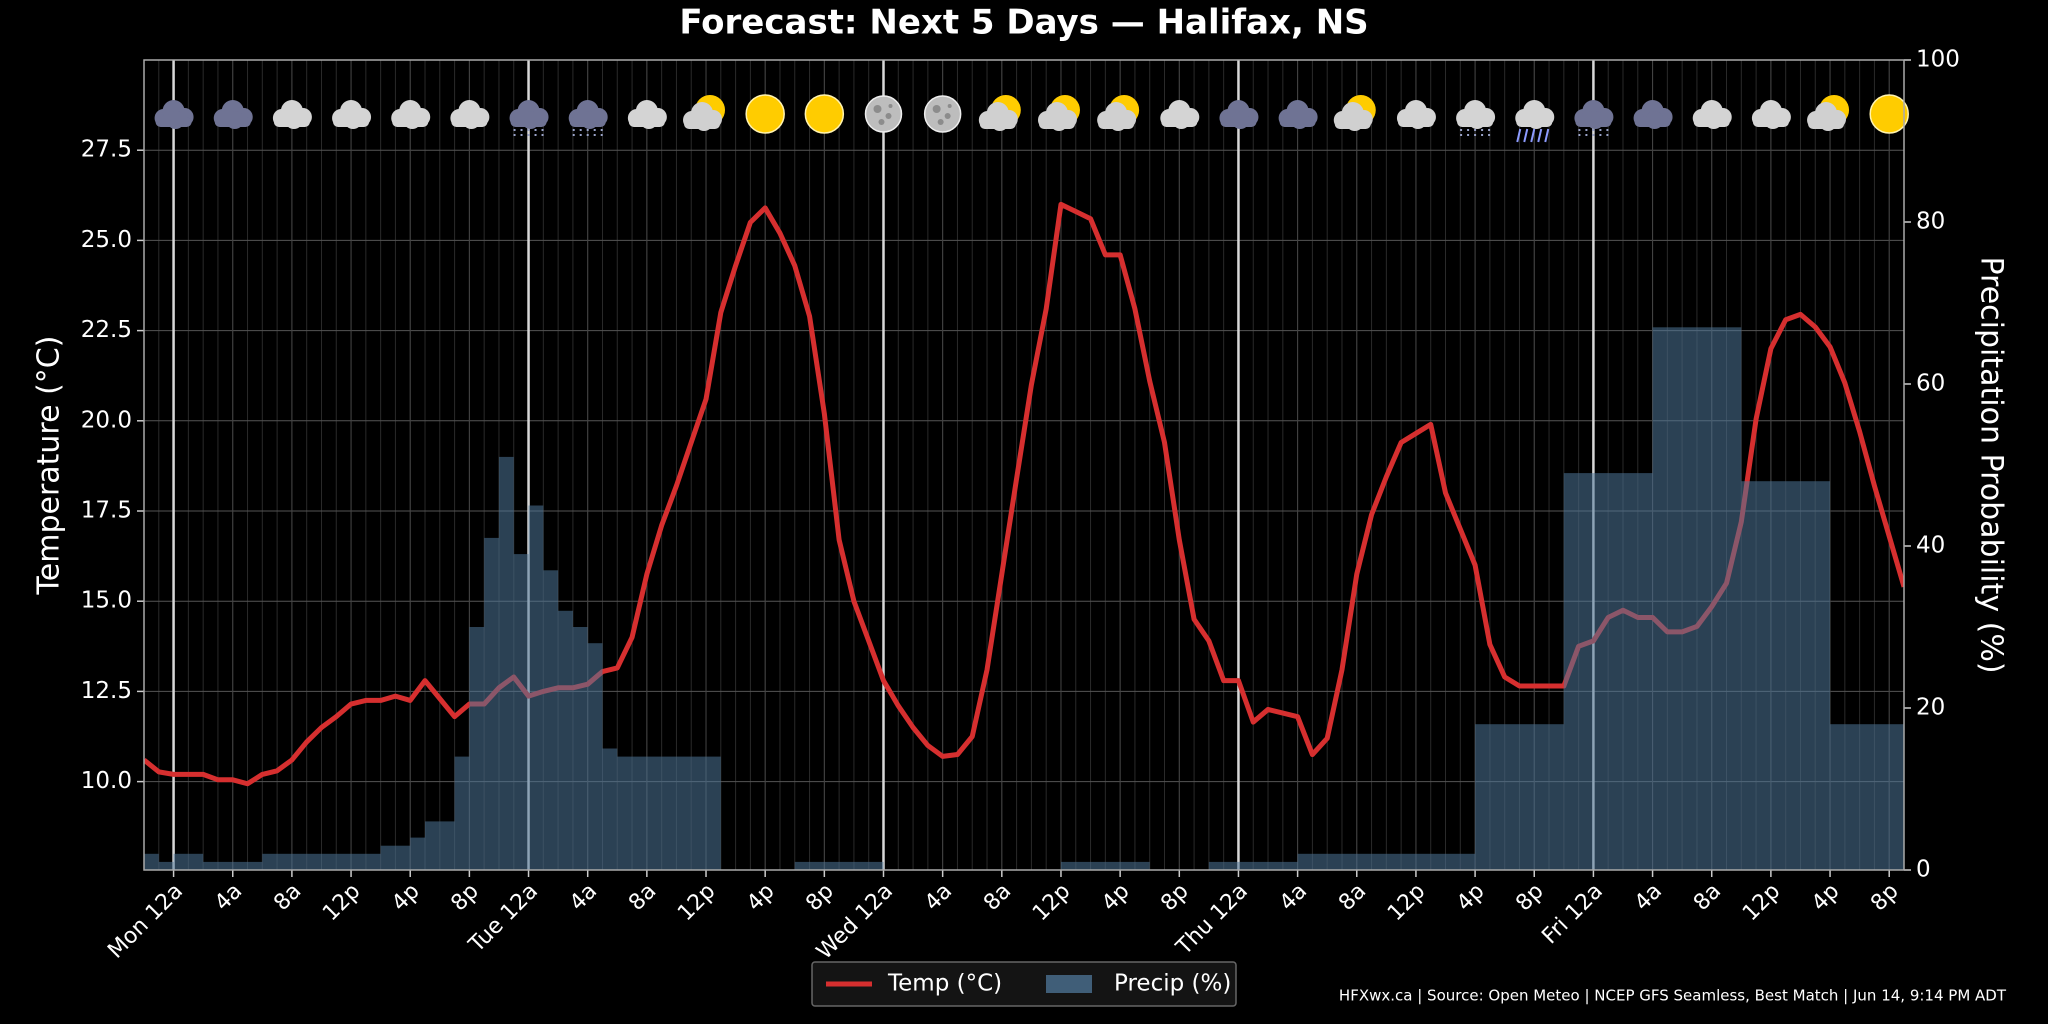 The width and height of the screenshot is (2048, 1024). I want to click on y-tick-label: 22.5, so click(106, 330).